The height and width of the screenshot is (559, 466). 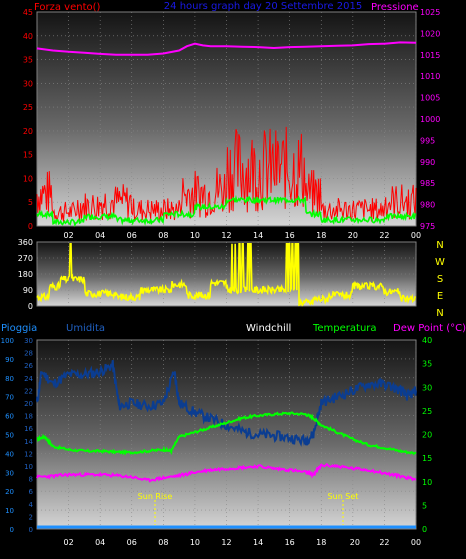 What do you see at coordinates (439, 245) in the screenshot?
I see `compass-n-top: N` at bounding box center [439, 245].